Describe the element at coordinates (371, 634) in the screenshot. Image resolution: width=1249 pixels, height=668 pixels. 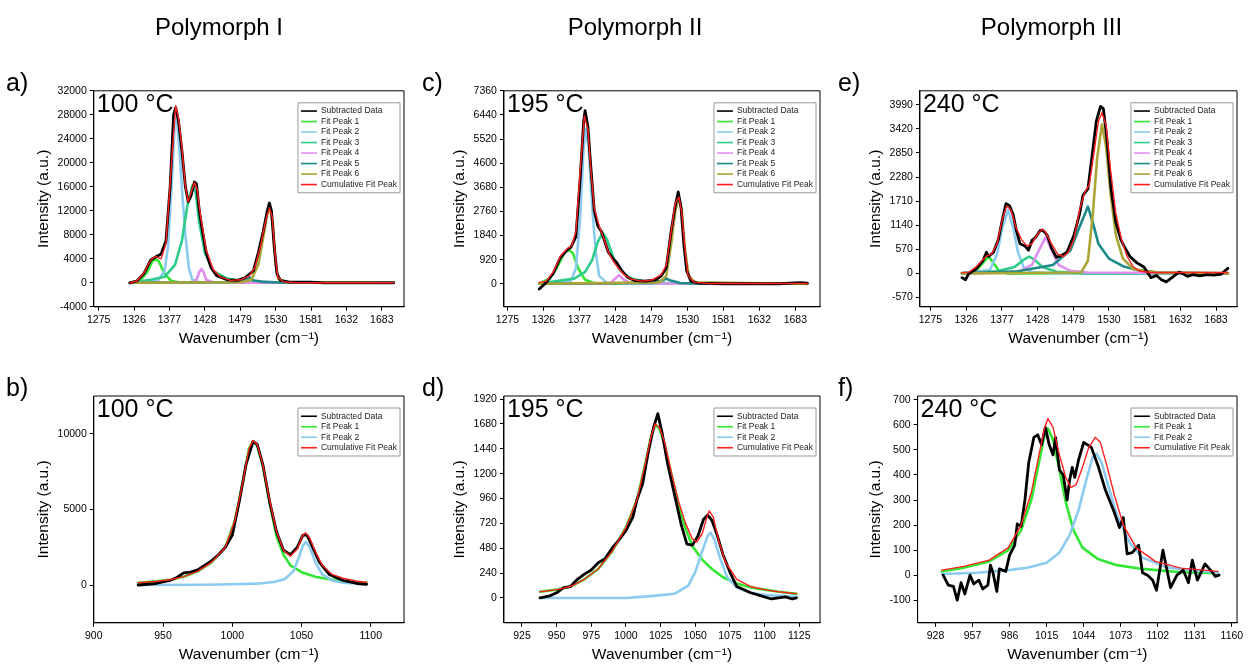
I see `x-tick-label: 1100` at that location.